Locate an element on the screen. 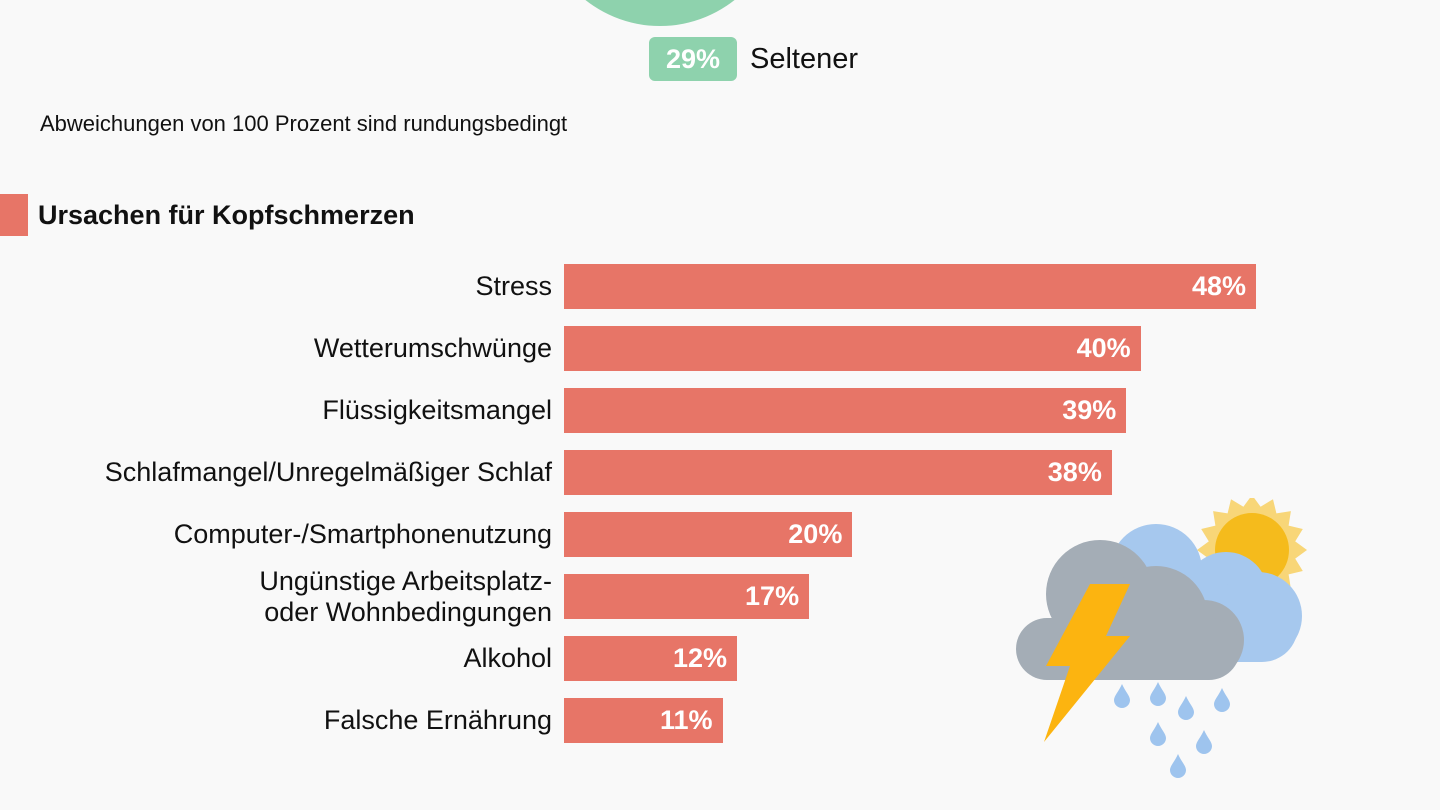 The width and height of the screenshot is (1440, 810). category-label: Wetterumschwünge is located at coordinates (432, 348).